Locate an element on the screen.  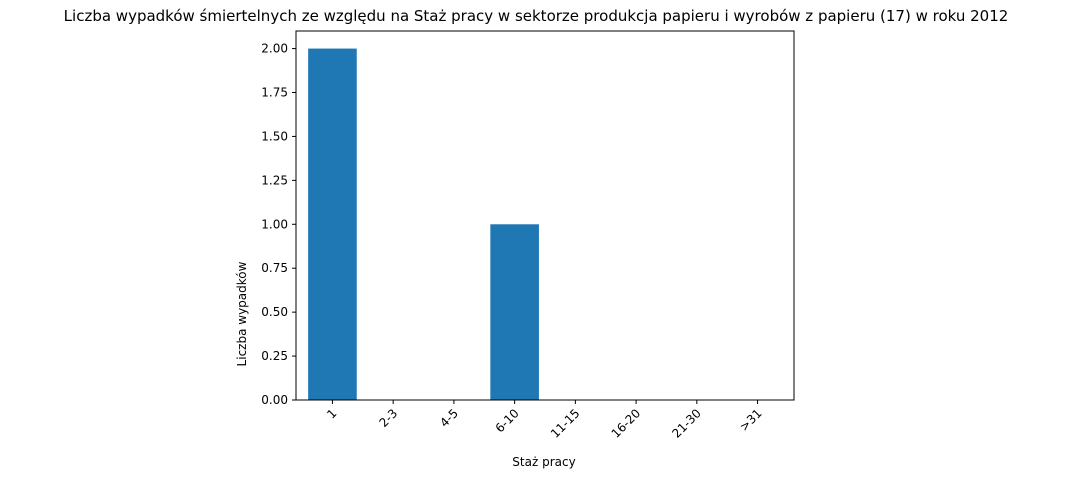
x-tick-label-2: 4-5 is located at coordinates (449, 418).